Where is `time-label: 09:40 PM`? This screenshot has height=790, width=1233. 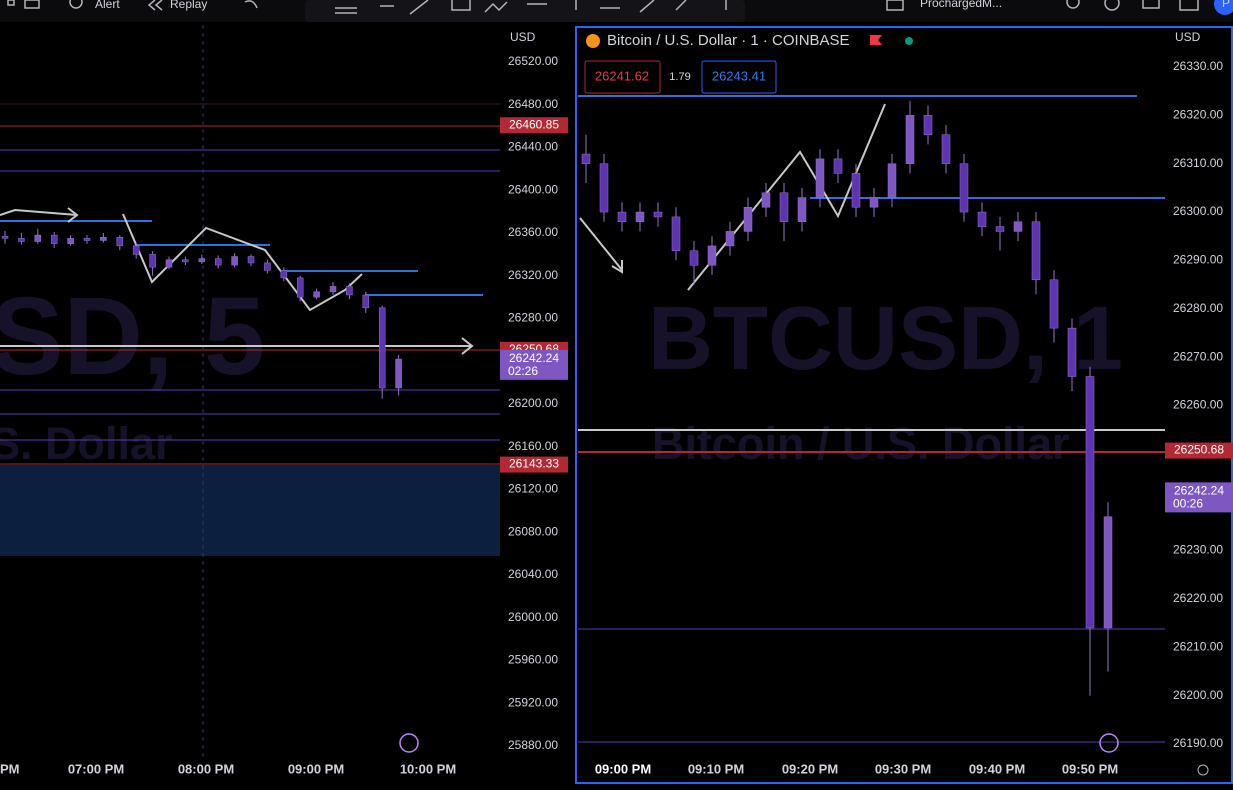
time-label: 09:40 PM is located at coordinates (997, 768).